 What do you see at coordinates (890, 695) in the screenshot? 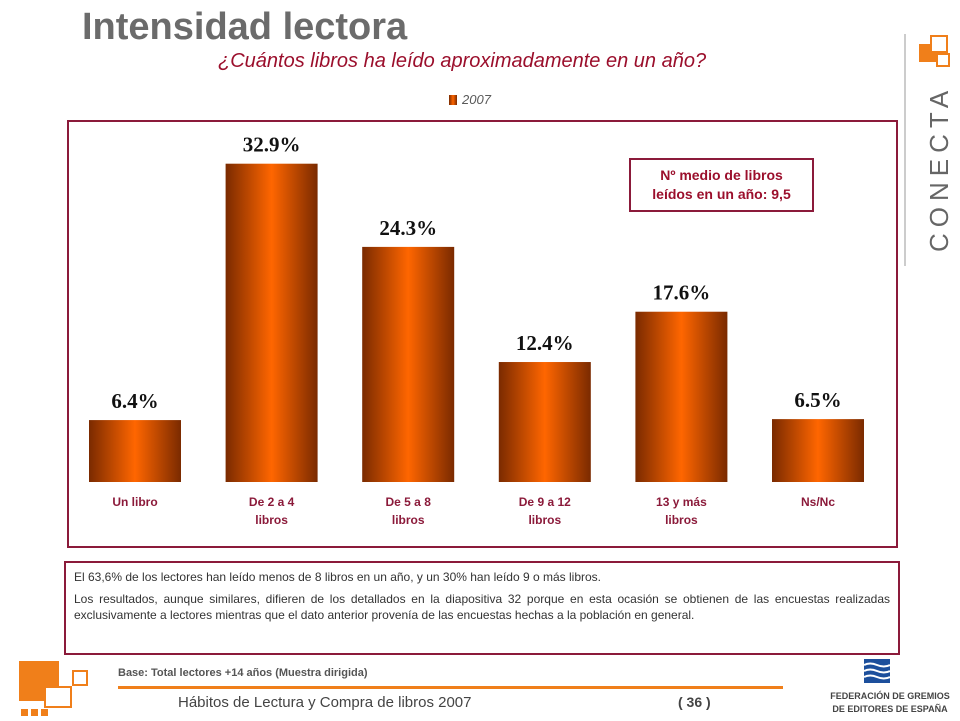
I see `federation-line-1: FEDERACIÓN DE GREMIOS` at bounding box center [890, 695].